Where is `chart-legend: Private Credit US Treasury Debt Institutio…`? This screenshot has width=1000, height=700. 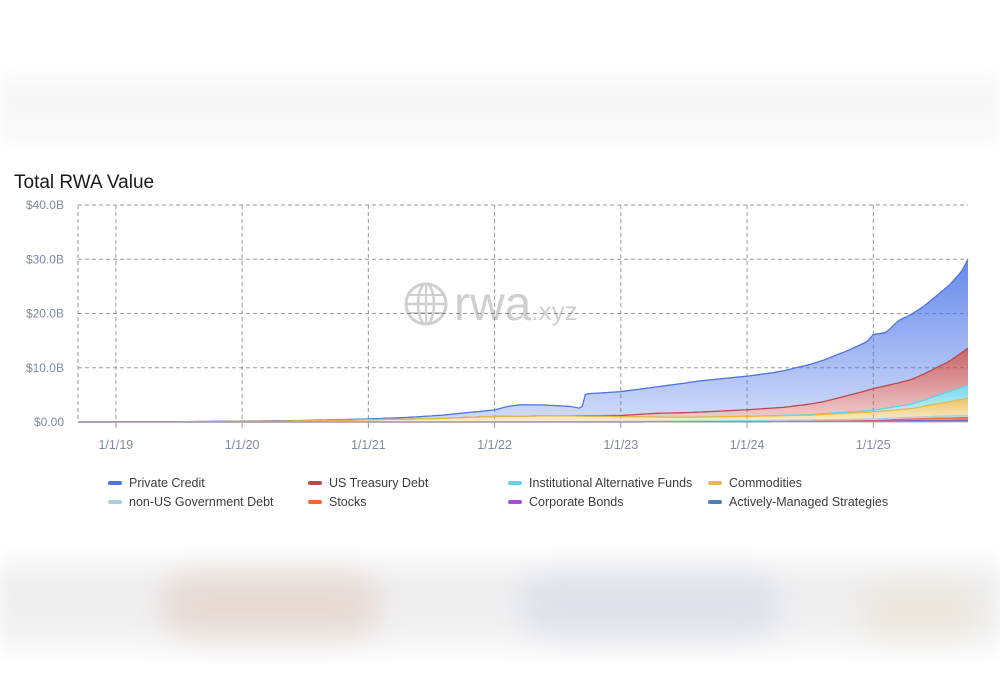 chart-legend: Private Credit US Treasury Debt Institutio… is located at coordinates (518, 492).